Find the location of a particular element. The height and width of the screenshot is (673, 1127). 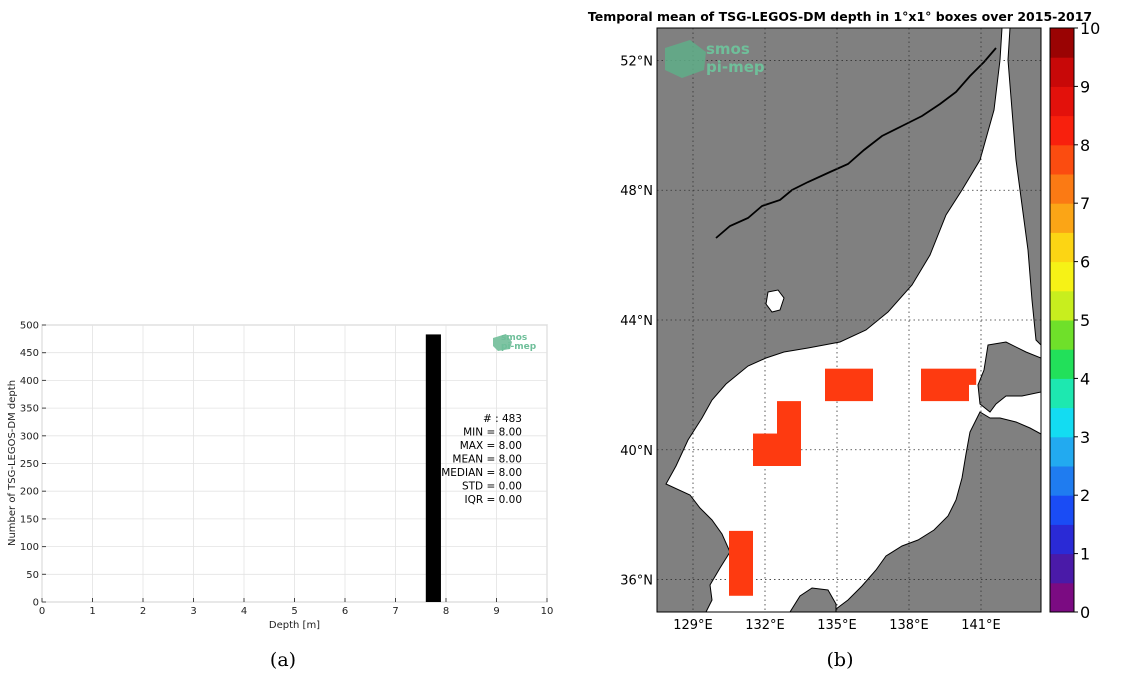

colorbar-tick-label: 10 is located at coordinates (1090, 28).